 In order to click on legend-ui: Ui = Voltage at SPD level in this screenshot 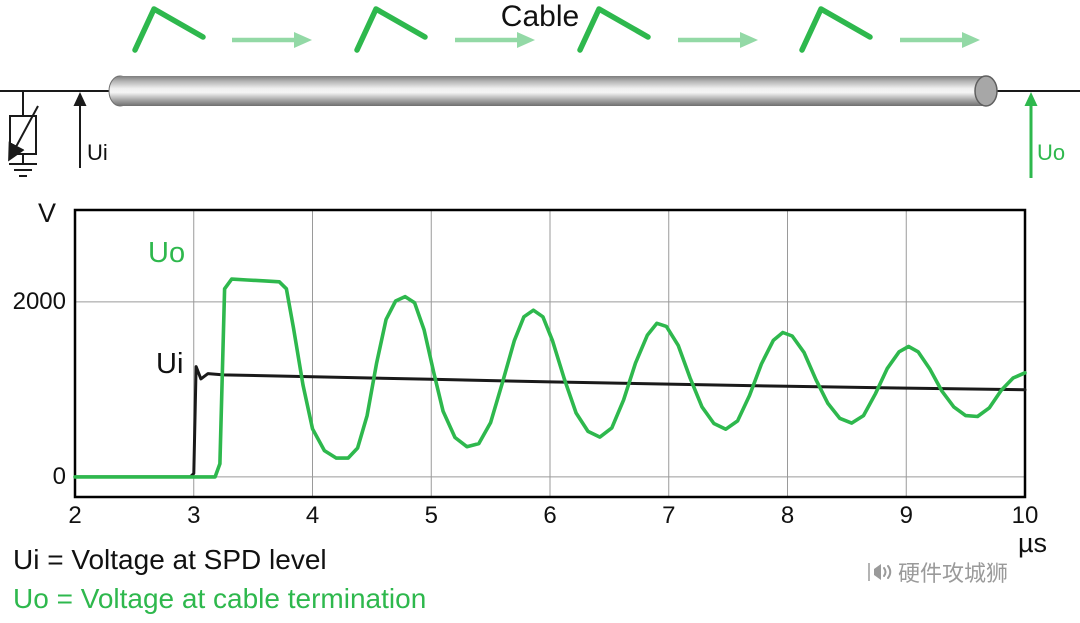, I will do `click(170, 559)`.